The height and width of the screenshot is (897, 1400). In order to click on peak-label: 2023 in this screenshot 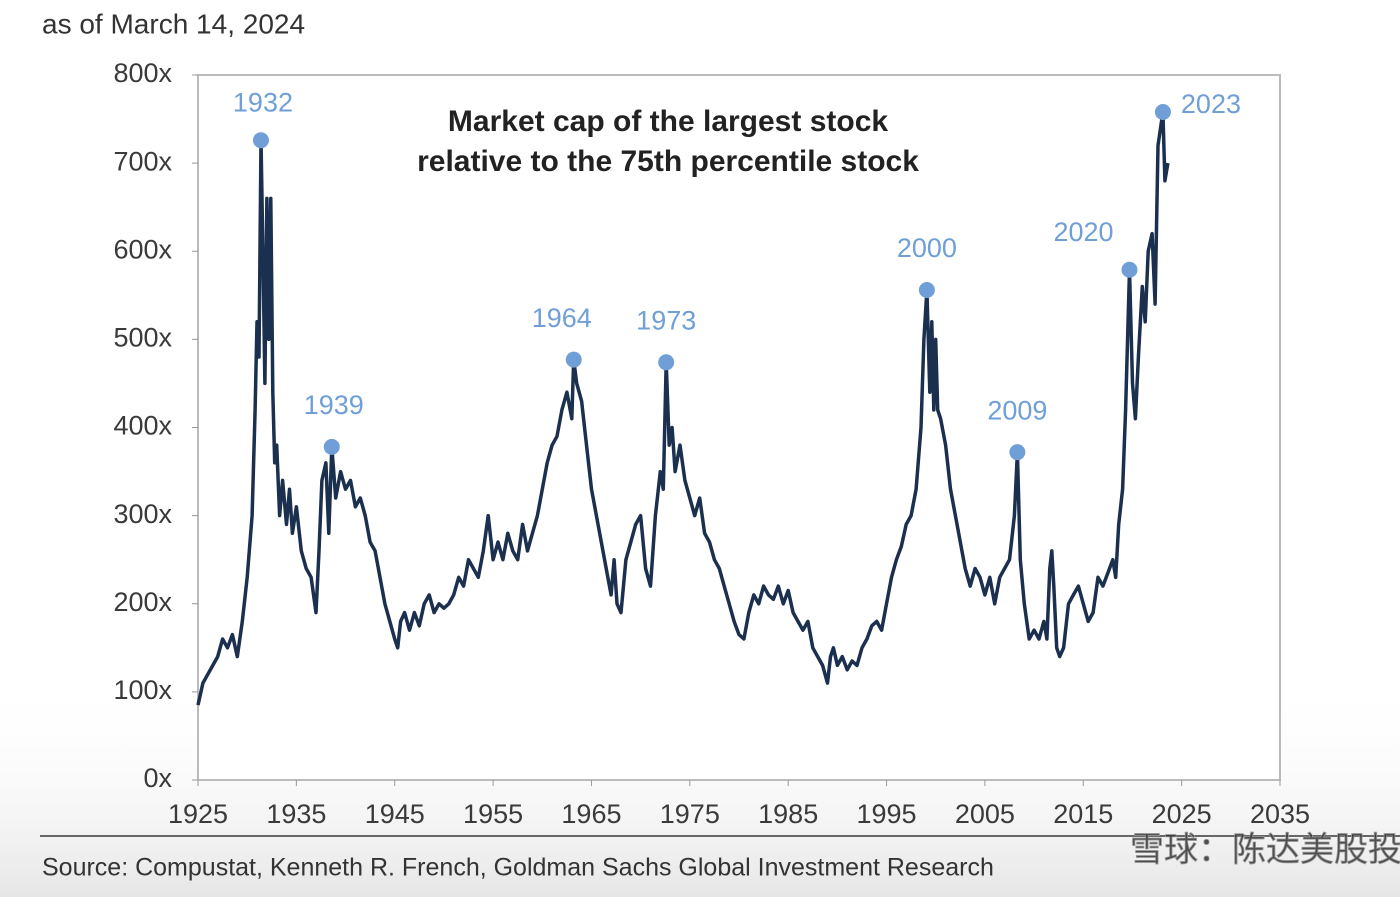, I will do `click(1211, 104)`.